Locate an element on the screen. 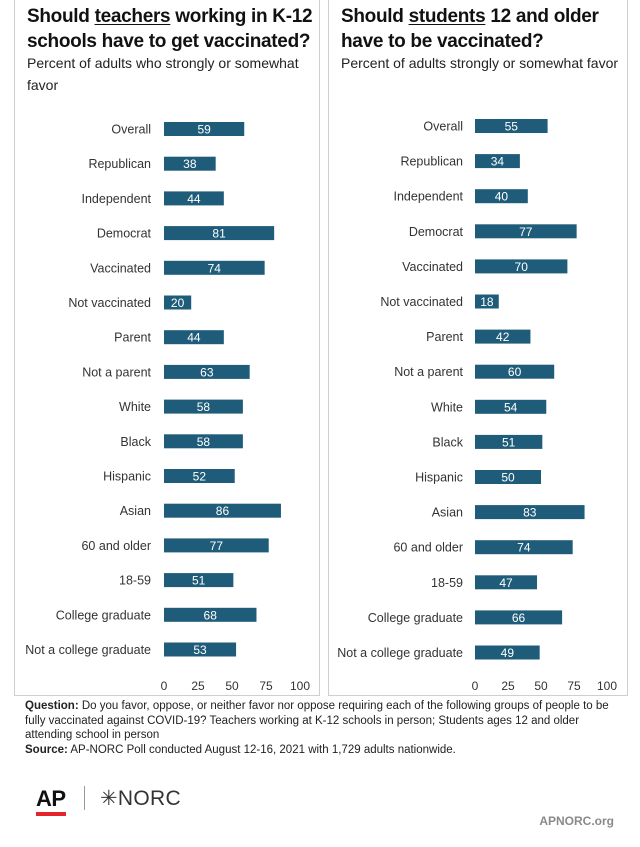  right-x-tick-label: 75 is located at coordinates (574, 686).